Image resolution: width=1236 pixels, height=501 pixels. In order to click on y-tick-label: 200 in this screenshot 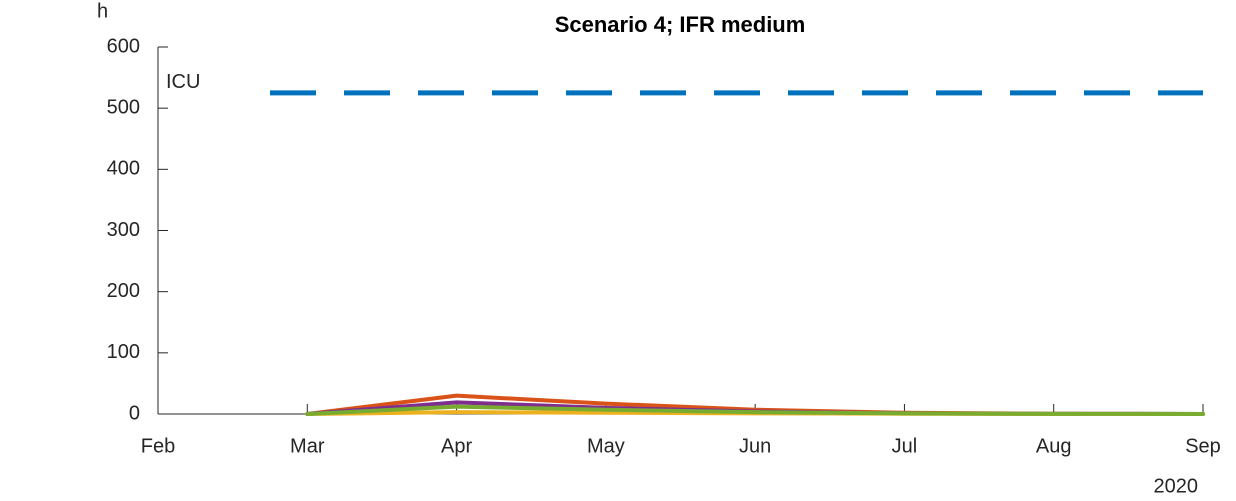, I will do `click(123, 291)`.